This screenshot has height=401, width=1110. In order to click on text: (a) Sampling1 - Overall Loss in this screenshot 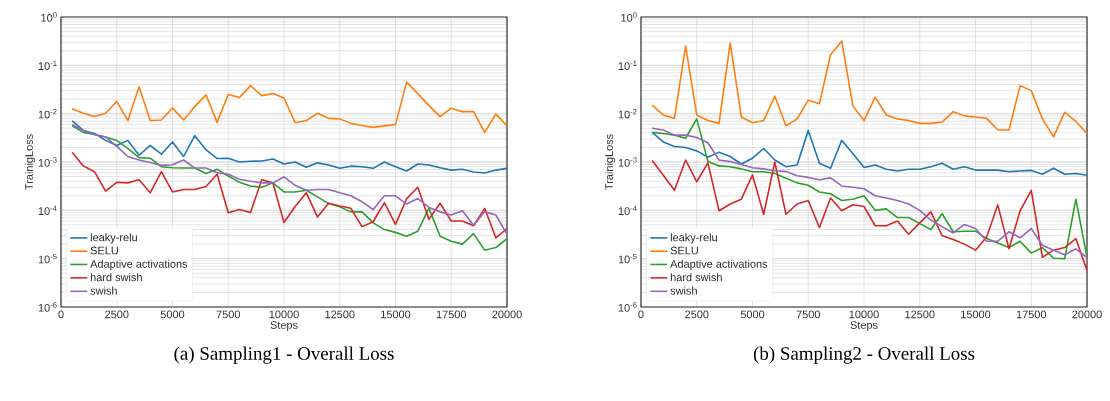, I will do `click(284, 355)`.